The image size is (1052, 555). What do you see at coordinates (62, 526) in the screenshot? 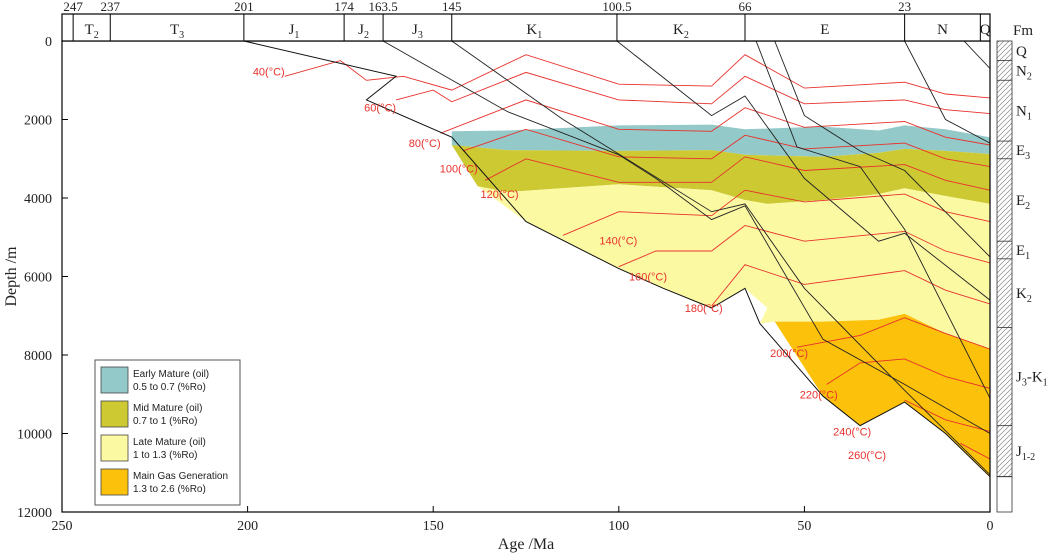
I see `x-tick-label-0: 250` at bounding box center [62, 526].